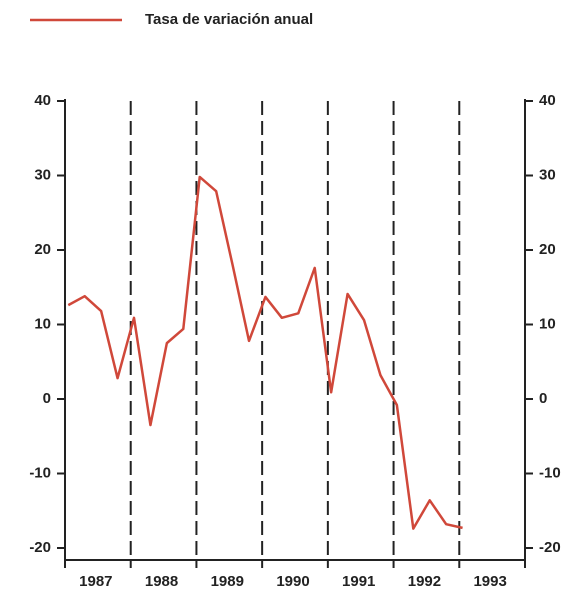 This screenshot has width=575, height=600. What do you see at coordinates (229, 19) in the screenshot?
I see `legend-label: Tasa de variación anual` at bounding box center [229, 19].